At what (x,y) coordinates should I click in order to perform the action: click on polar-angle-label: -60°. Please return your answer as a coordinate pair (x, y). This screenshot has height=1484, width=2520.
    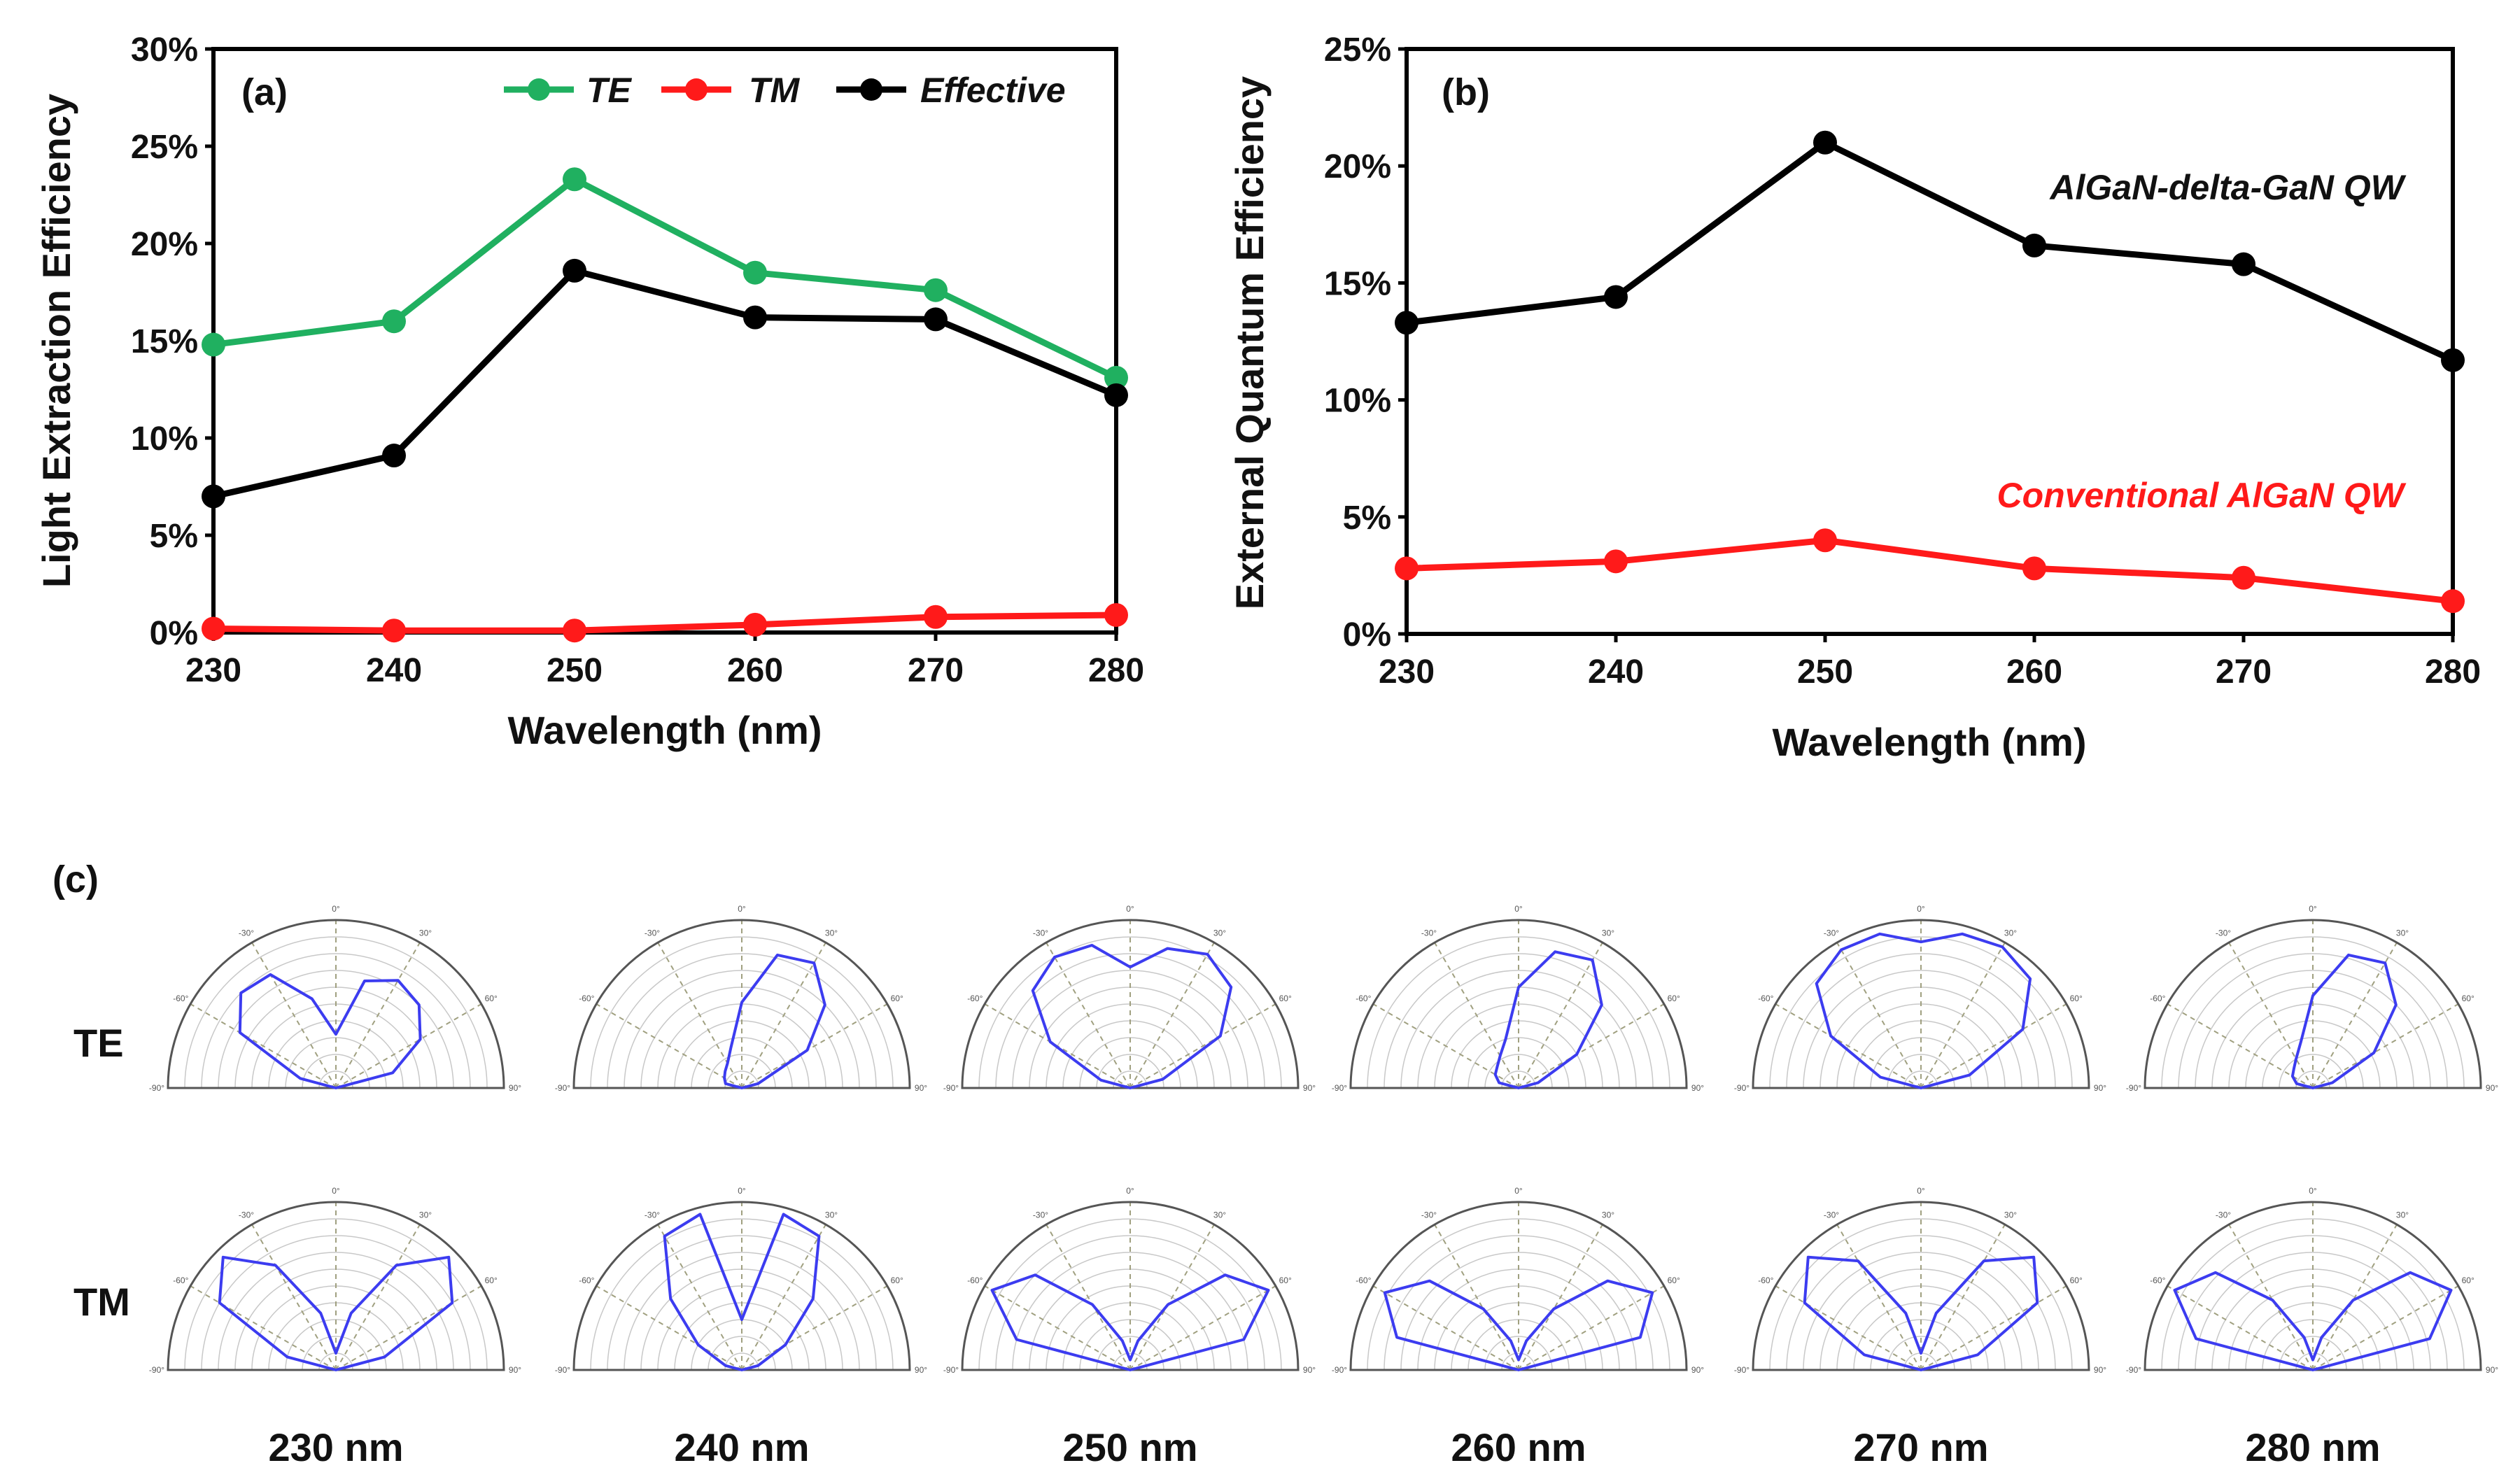
    Looking at the image, I should click on (1363, 1280).